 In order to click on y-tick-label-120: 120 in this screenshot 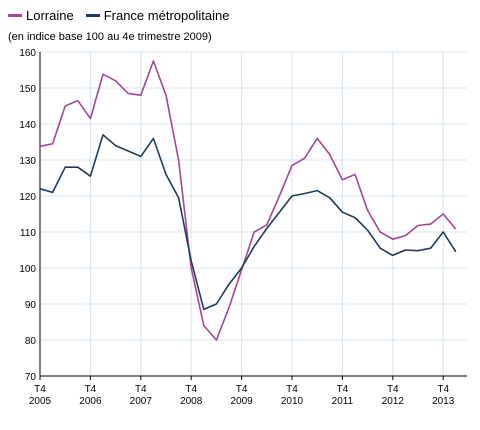, I will do `click(27, 197)`.